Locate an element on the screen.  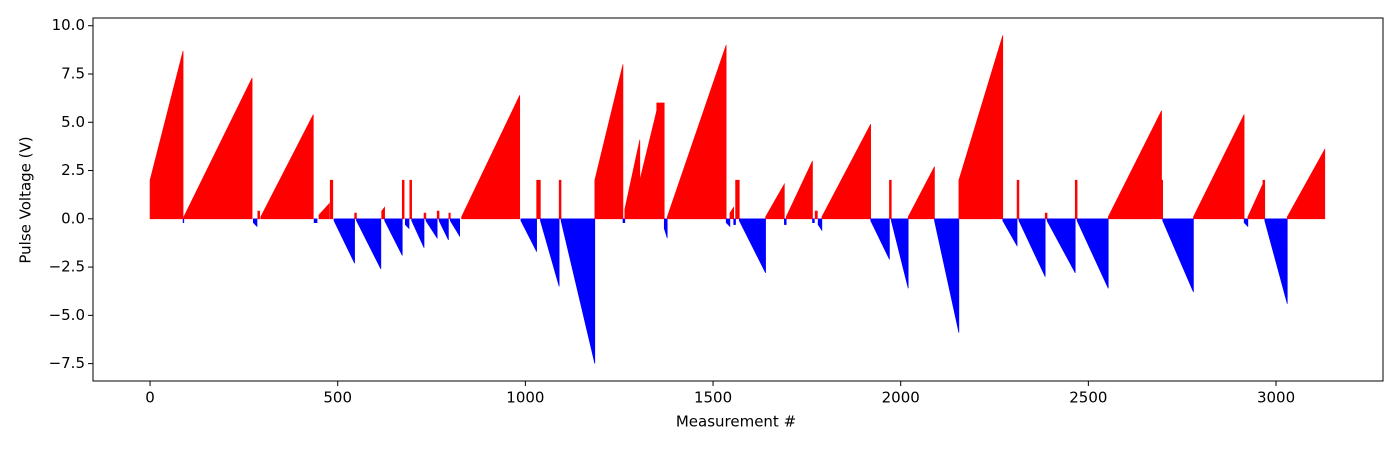
y-tick-label: −5.0 is located at coordinates (67, 315).